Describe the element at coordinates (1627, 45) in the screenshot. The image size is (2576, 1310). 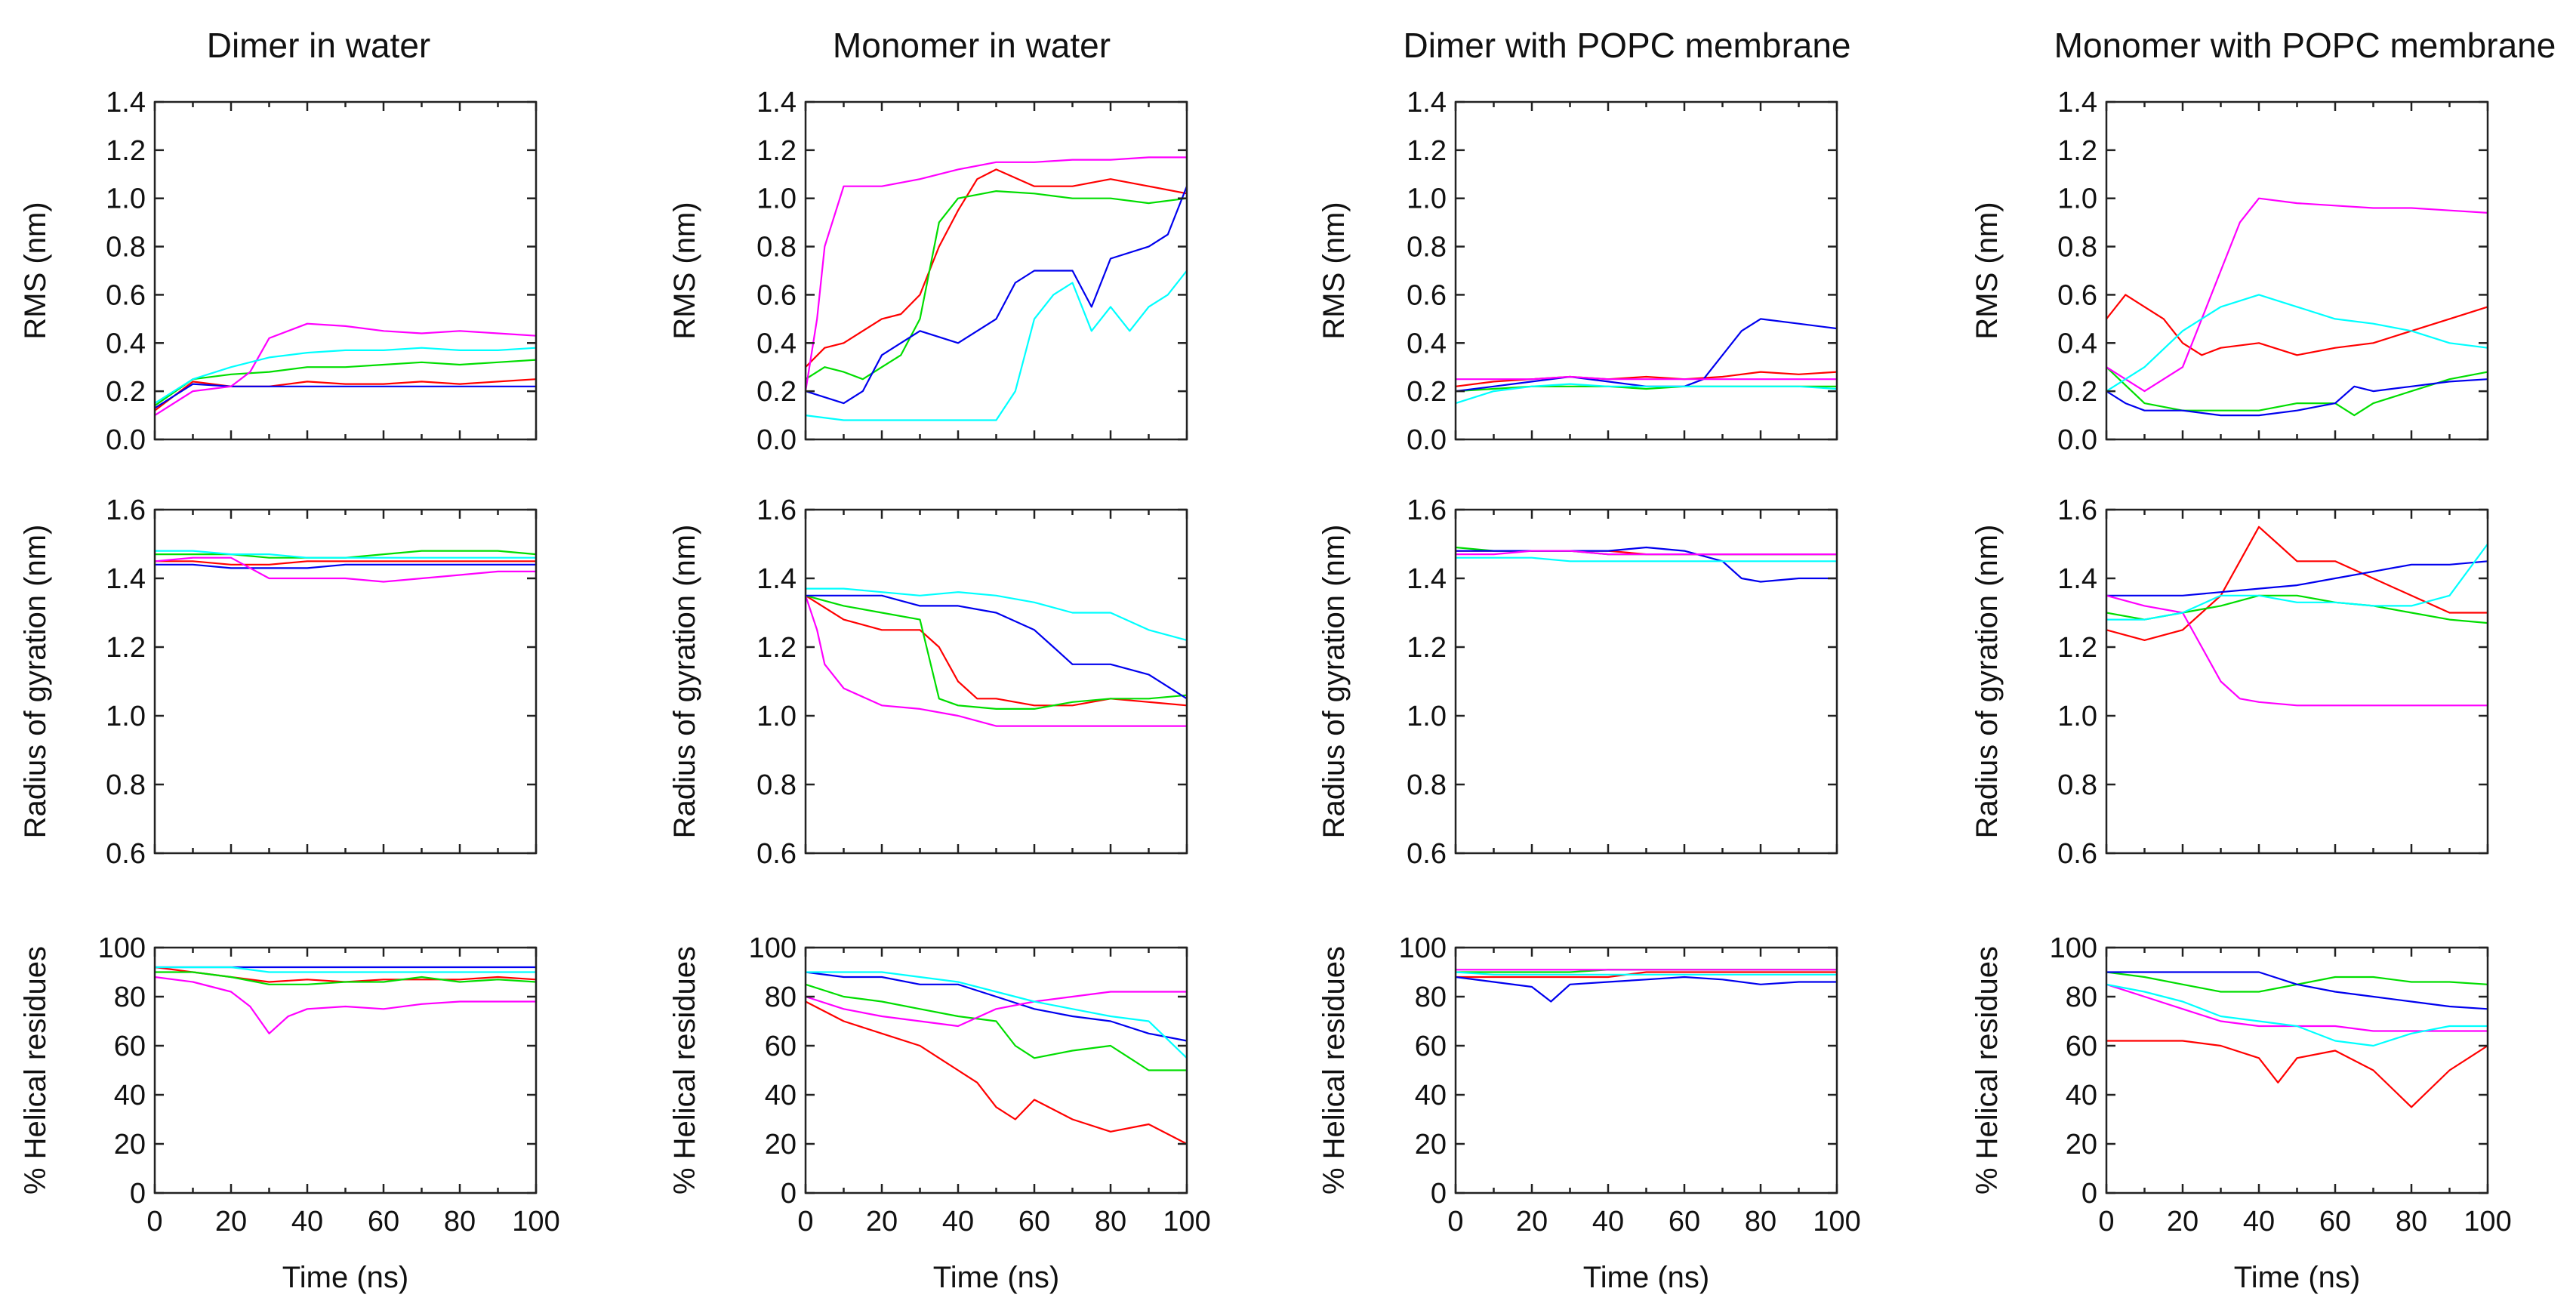
I see `column-title: Dimer with POPC membrane` at that location.